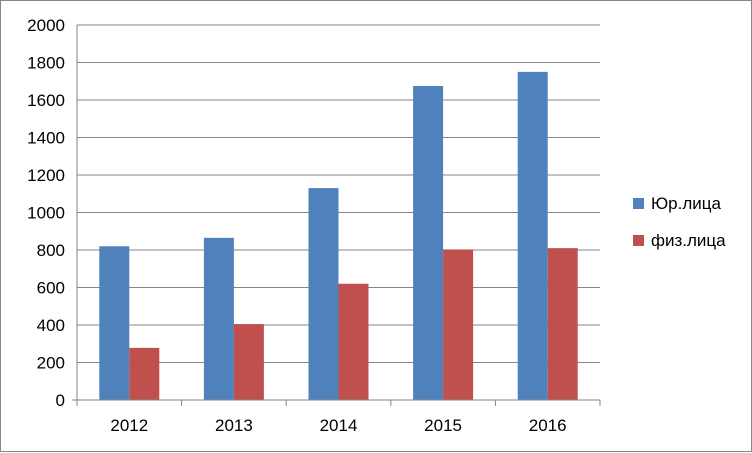 Image resolution: width=752 pixels, height=453 pixels. Describe the element at coordinates (46, 25) in the screenshot. I see `y-tick-label: 2000` at that location.